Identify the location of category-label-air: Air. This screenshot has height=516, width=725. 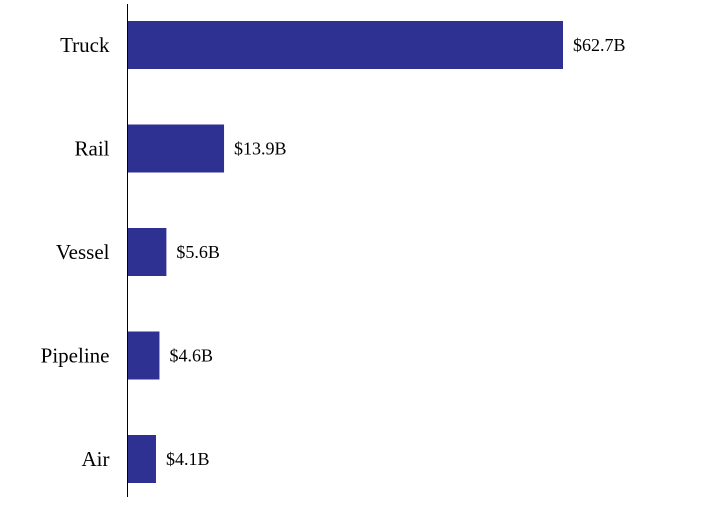
(96, 459).